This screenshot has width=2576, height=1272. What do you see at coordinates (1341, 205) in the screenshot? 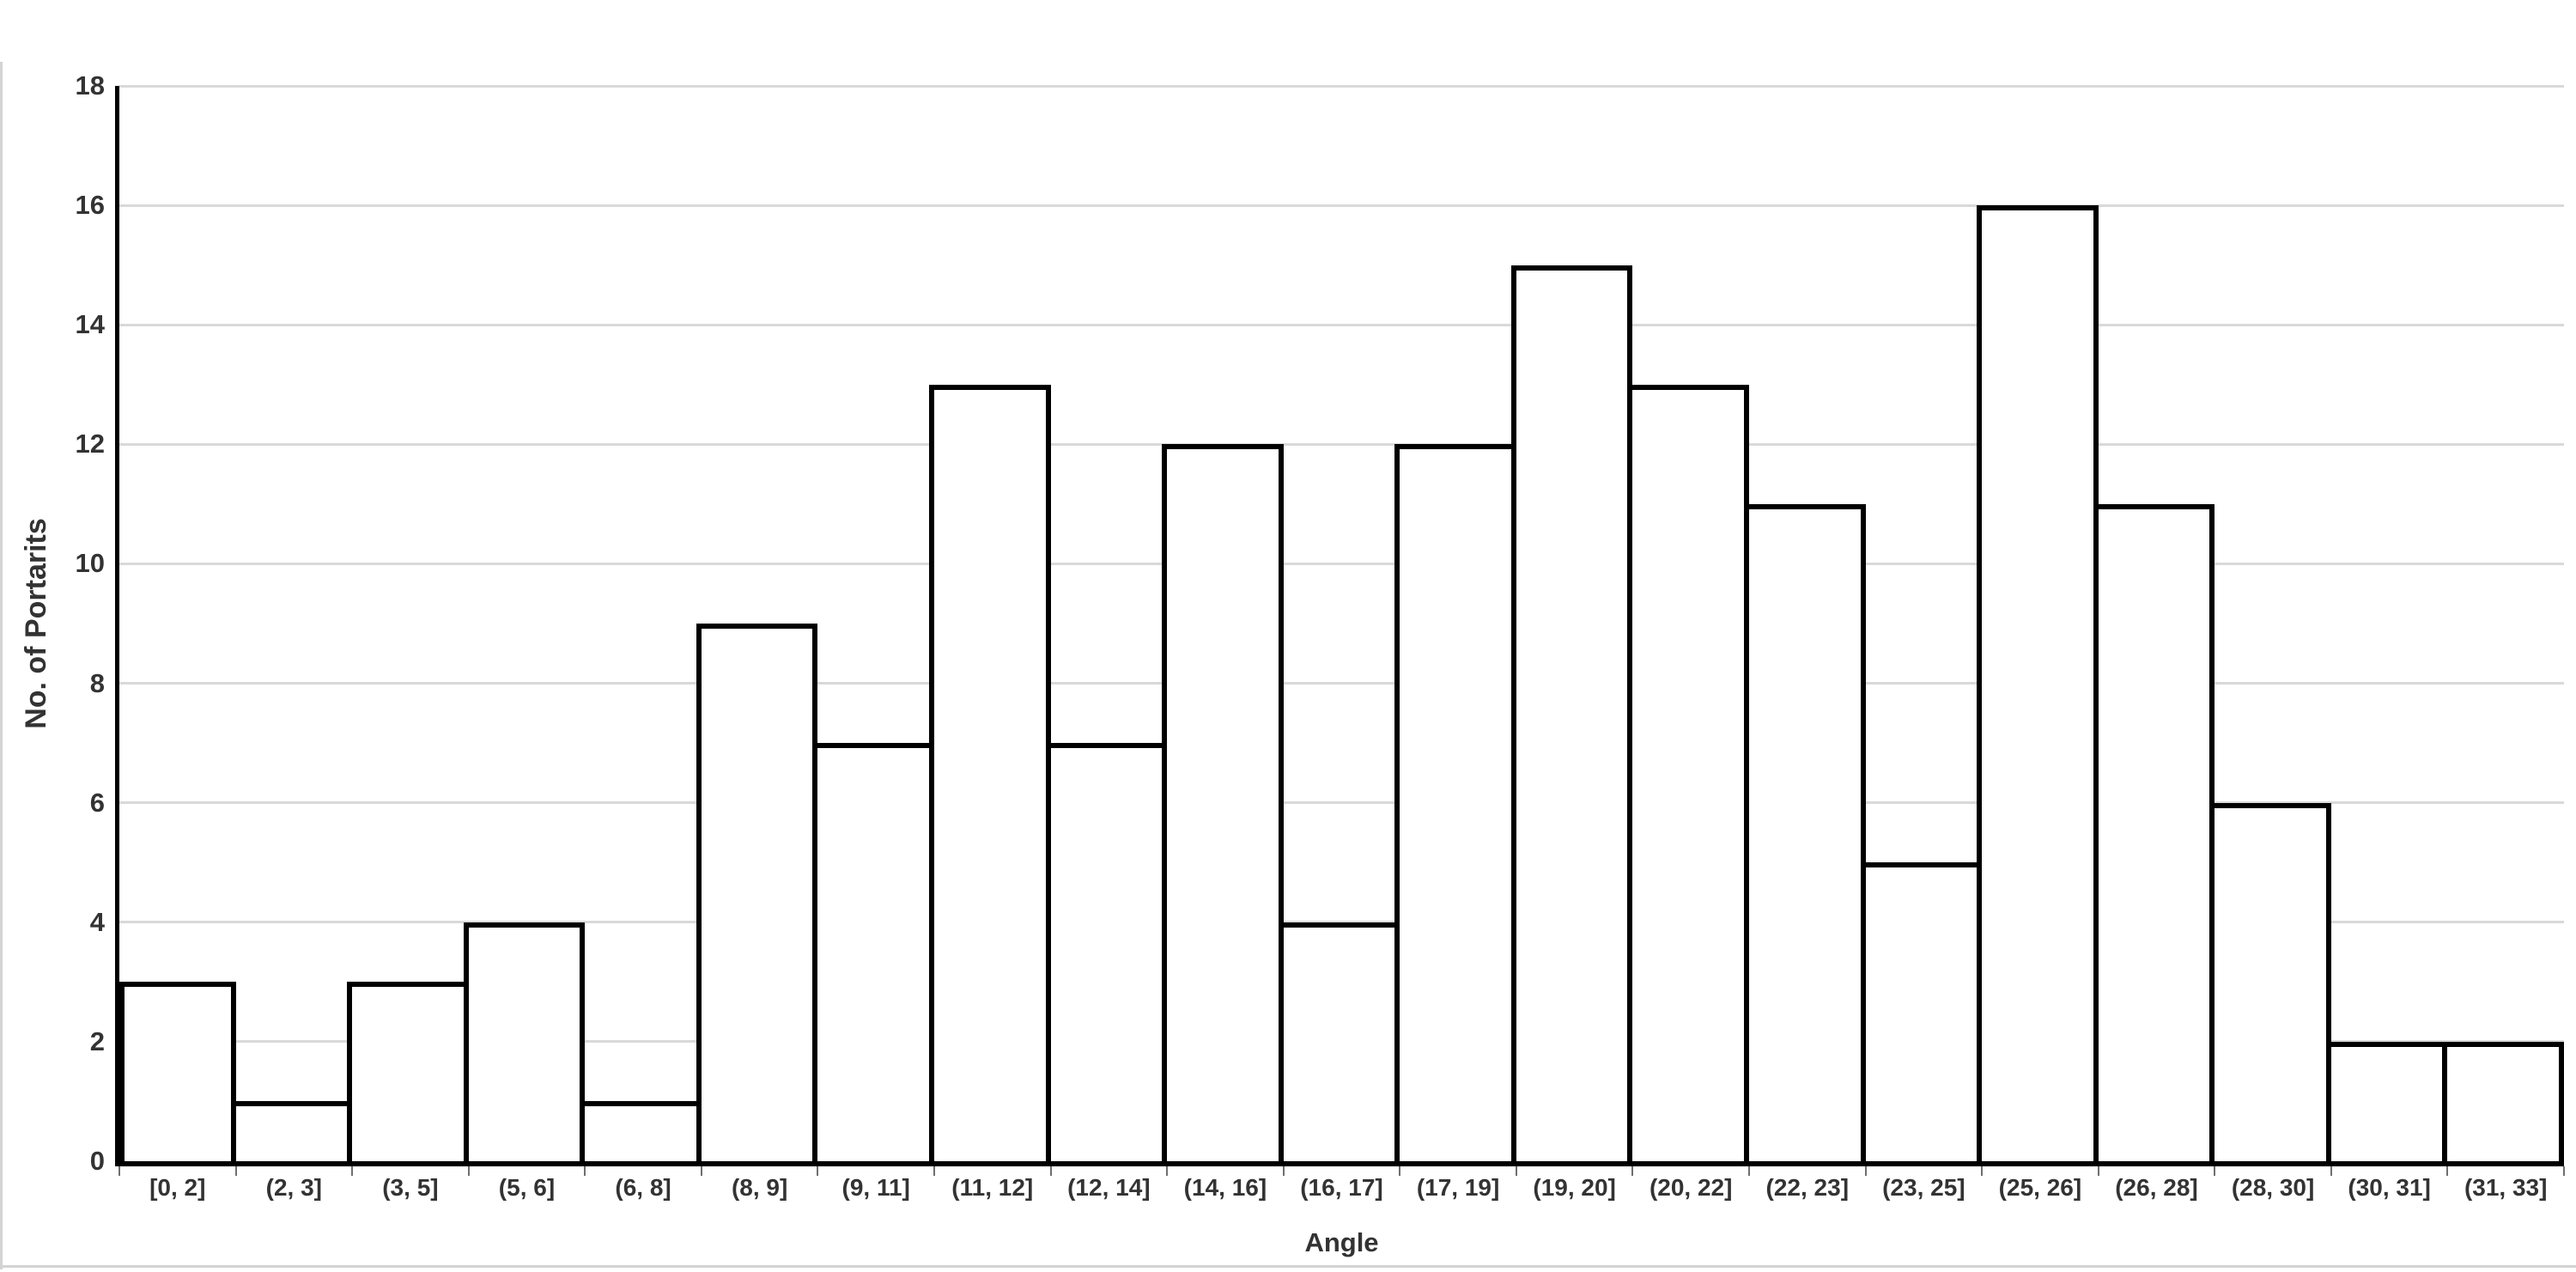
I see `gridline-y16` at bounding box center [1341, 205].